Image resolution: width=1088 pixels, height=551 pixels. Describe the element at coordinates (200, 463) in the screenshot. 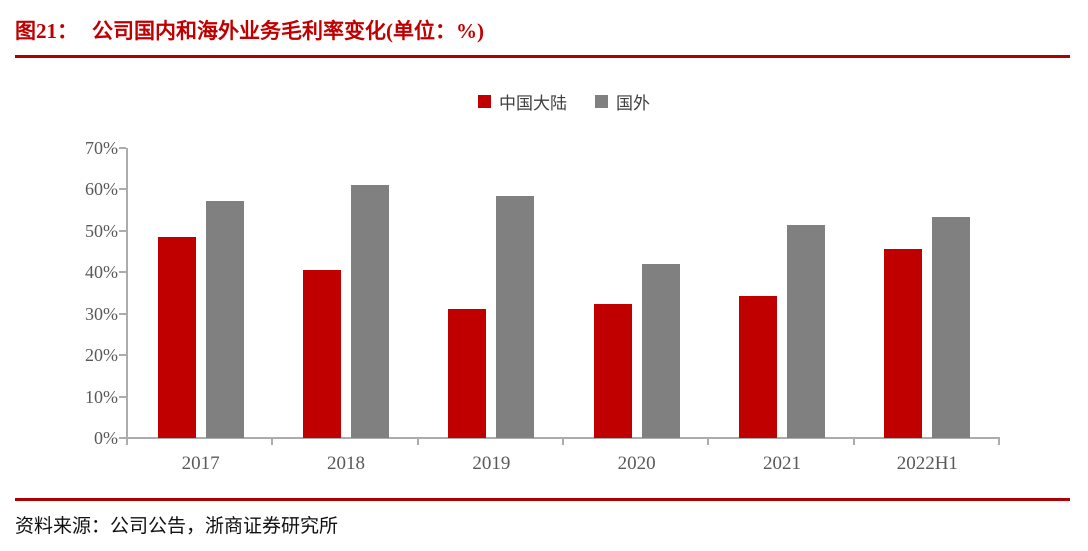

I see `x-axis-category-label: 2017` at that location.